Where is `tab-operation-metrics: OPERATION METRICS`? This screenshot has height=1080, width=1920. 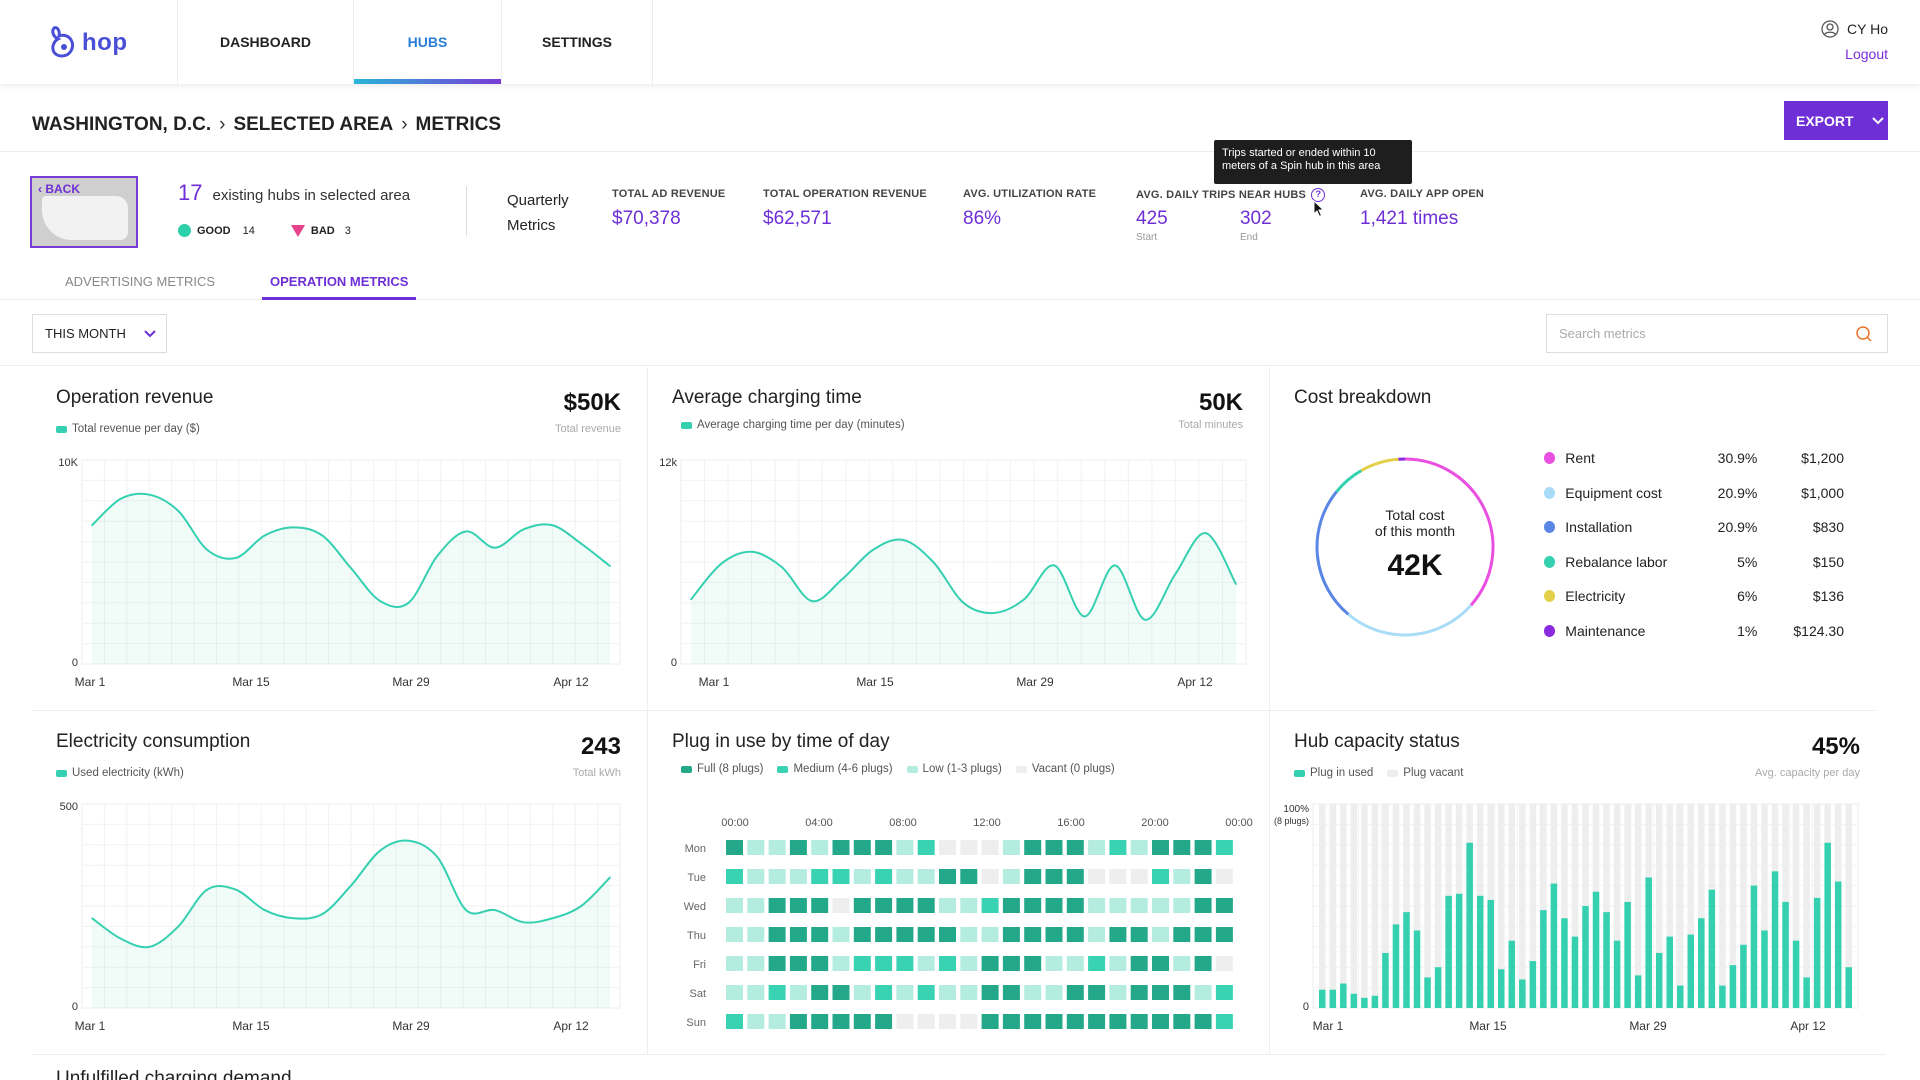 tab-operation-metrics: OPERATION METRICS is located at coordinates (339, 287).